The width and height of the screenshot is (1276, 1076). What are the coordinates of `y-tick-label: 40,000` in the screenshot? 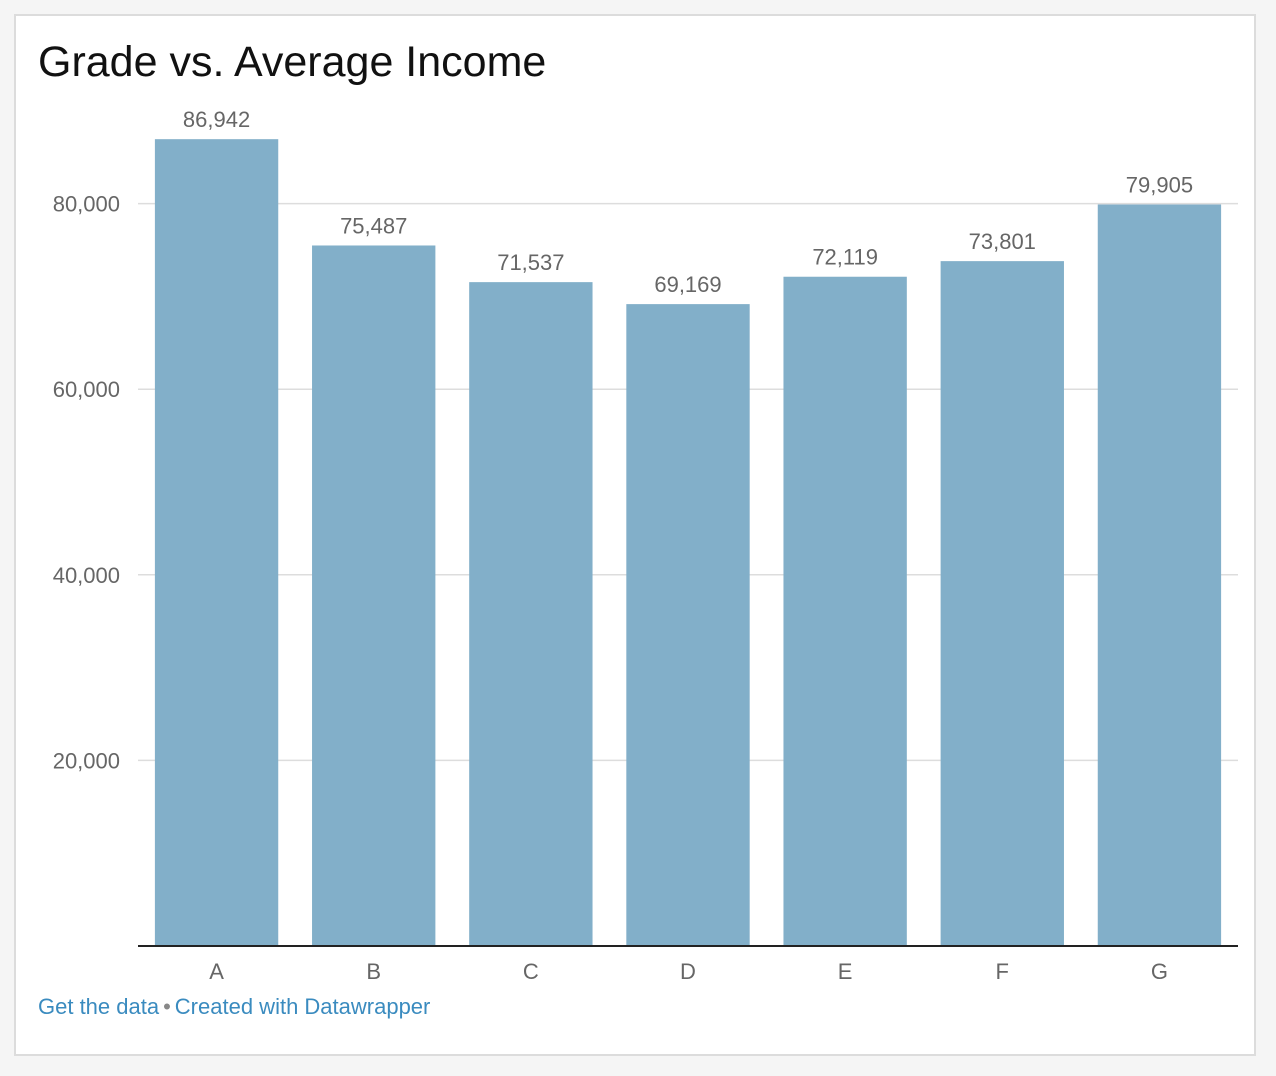 It's located at (86, 575).